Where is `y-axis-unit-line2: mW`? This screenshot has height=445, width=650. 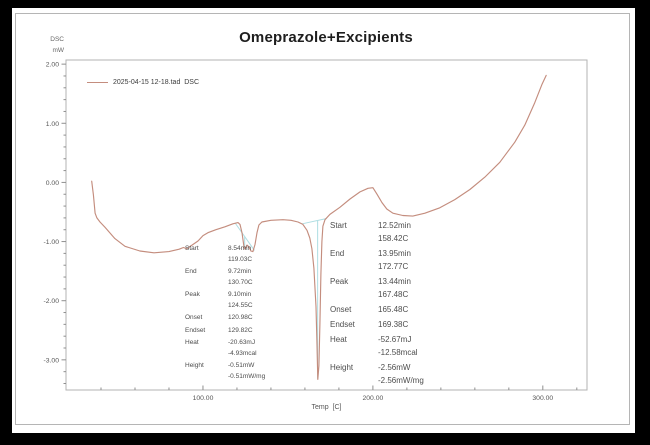 y-axis-unit-line2: mW is located at coordinates (58, 50).